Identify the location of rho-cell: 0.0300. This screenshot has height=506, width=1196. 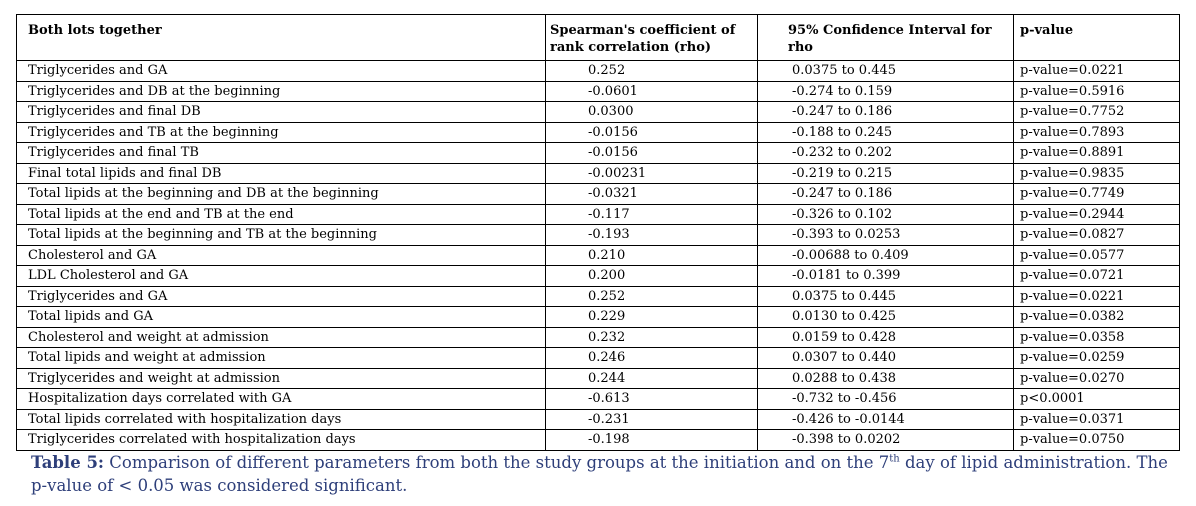
(651, 112).